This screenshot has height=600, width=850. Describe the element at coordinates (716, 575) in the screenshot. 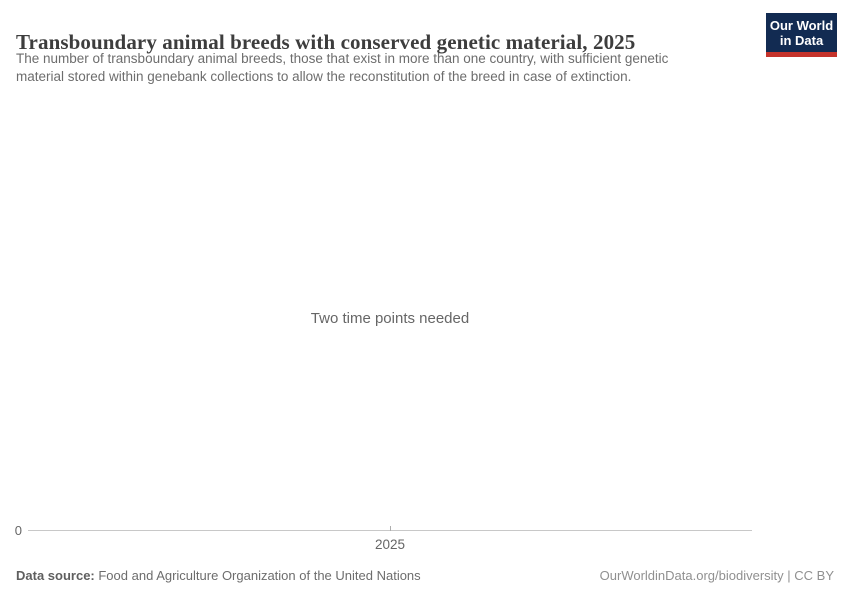

I see `attribution-link: OurWorldinData.org/biodiversity | CC BY` at that location.